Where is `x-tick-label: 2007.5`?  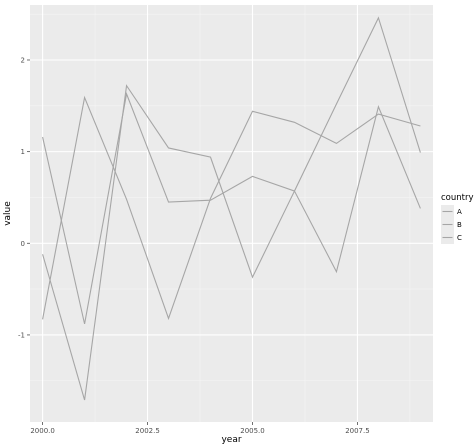 x-tick-label: 2007.5 is located at coordinates (357, 431).